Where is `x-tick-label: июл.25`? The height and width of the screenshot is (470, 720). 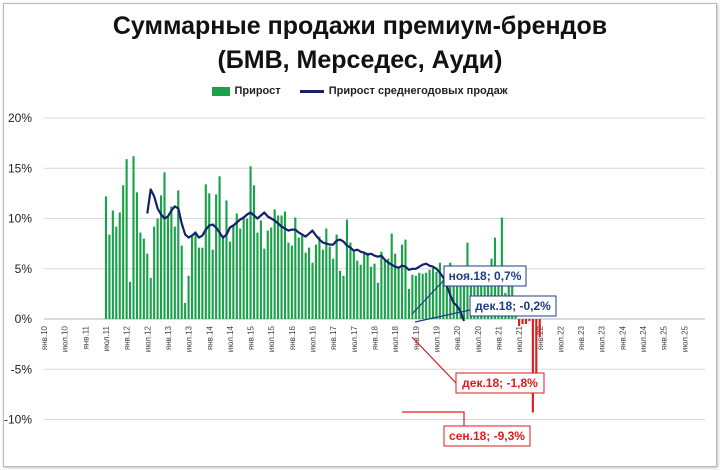
x-tick-label: июл.25 is located at coordinates (684, 338).